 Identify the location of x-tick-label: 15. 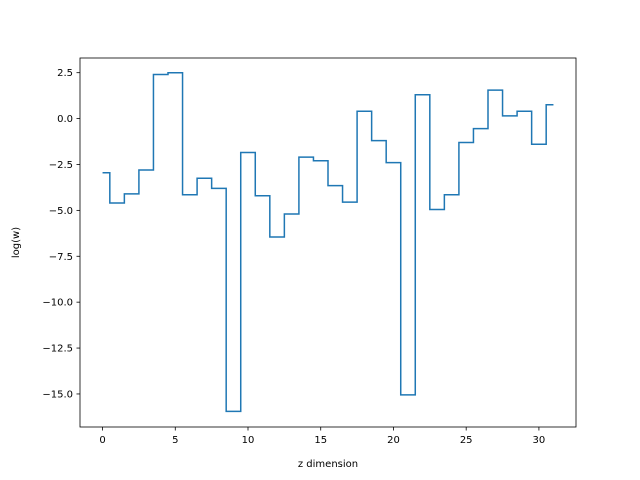
(320, 440).